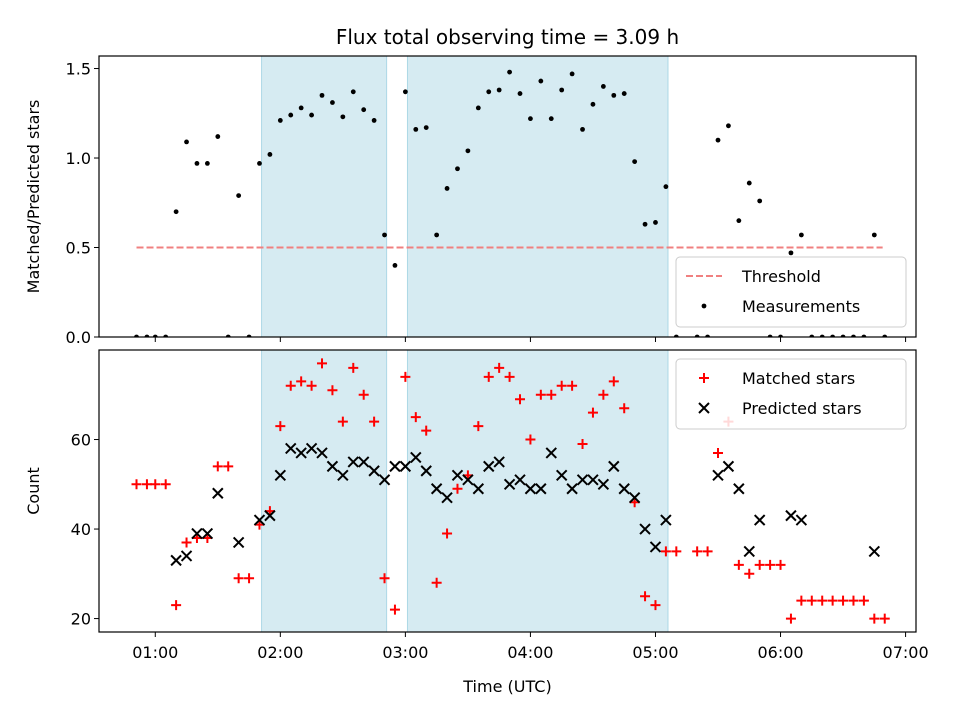 This screenshot has width=960, height=720. What do you see at coordinates (704, 306) in the screenshot?
I see `legend-measurements-swatch` at bounding box center [704, 306].